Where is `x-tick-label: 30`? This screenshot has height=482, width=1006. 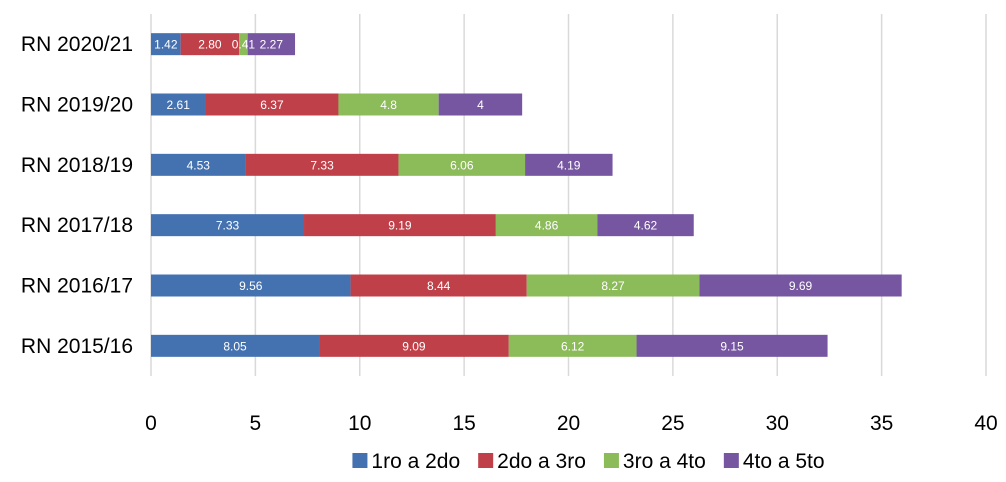
x-tick-label: 30 is located at coordinates (777, 423).